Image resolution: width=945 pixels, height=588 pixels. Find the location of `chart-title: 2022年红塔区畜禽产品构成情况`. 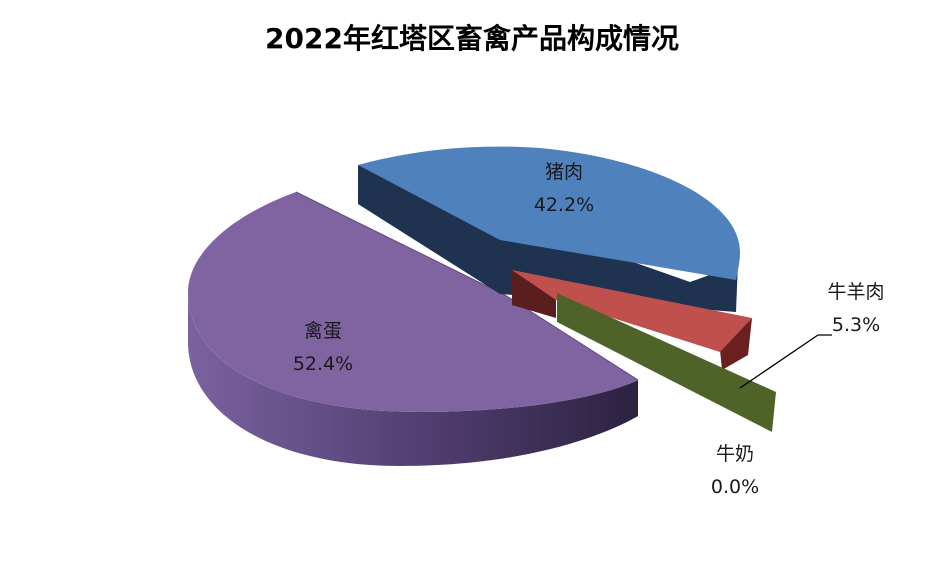

chart-title: 2022年红塔区畜禽产品构成情况 is located at coordinates (472, 38).